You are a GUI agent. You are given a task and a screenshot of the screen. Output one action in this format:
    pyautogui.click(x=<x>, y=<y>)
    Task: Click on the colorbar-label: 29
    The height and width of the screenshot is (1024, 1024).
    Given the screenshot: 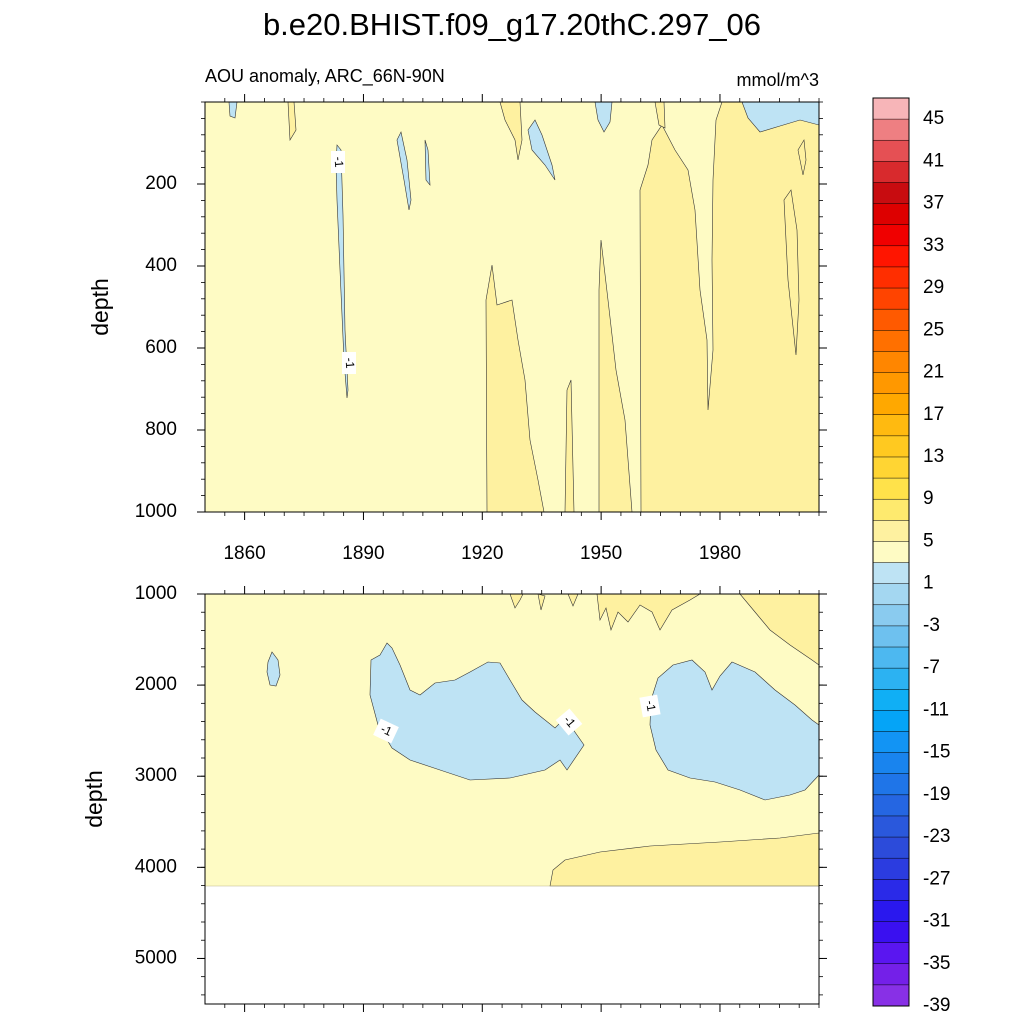 What is the action you would take?
    pyautogui.click(x=933, y=287)
    